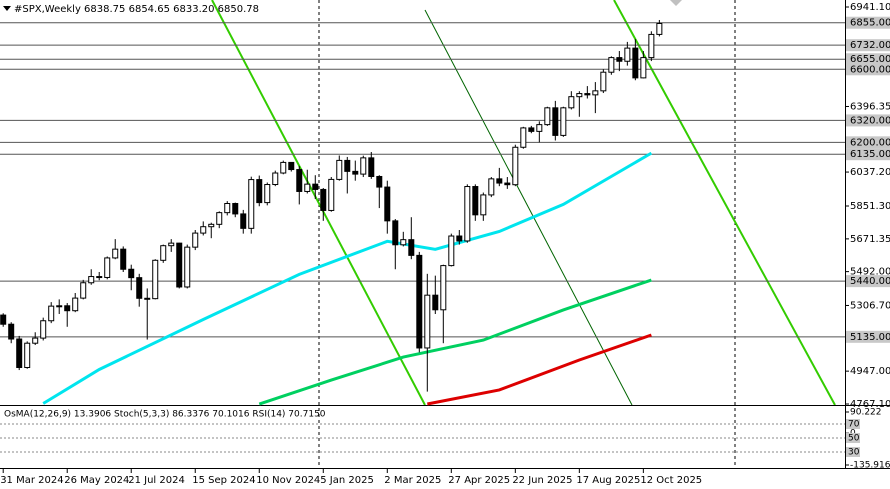  What do you see at coordinates (479, 480) in the screenshot?
I see `x-tick-label: 27 Apr 2025` at bounding box center [479, 480].